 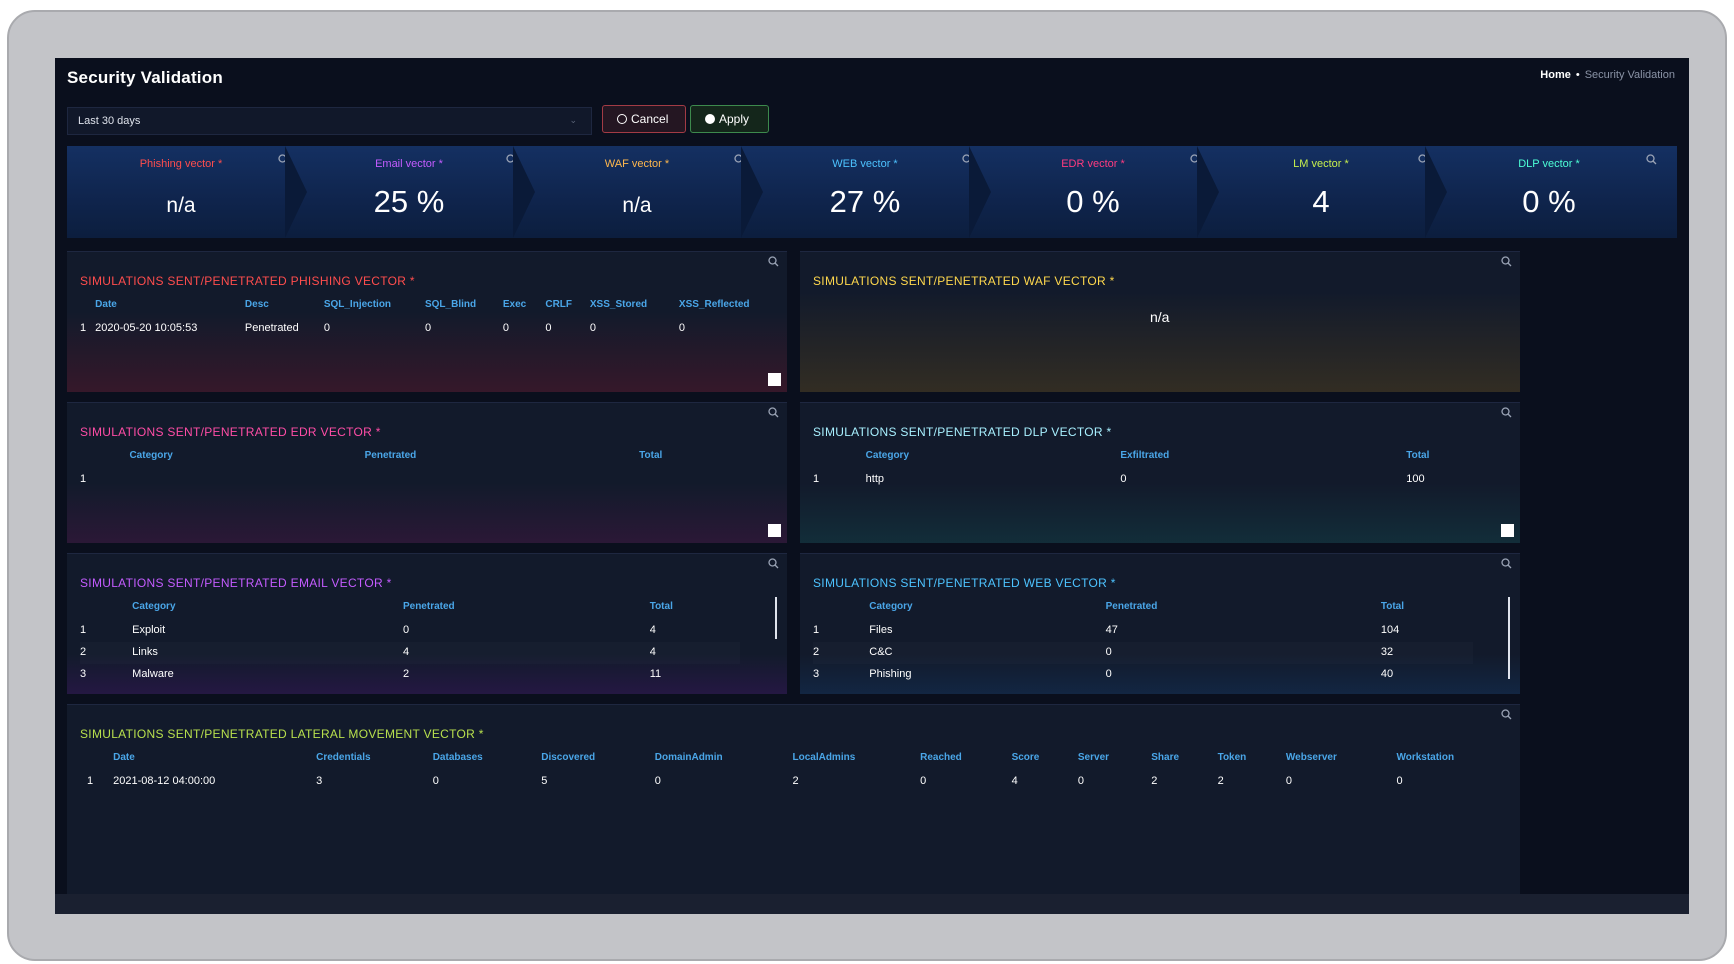 I want to click on vector-card: DLP vector * 0 %, so click(x=1549, y=192).